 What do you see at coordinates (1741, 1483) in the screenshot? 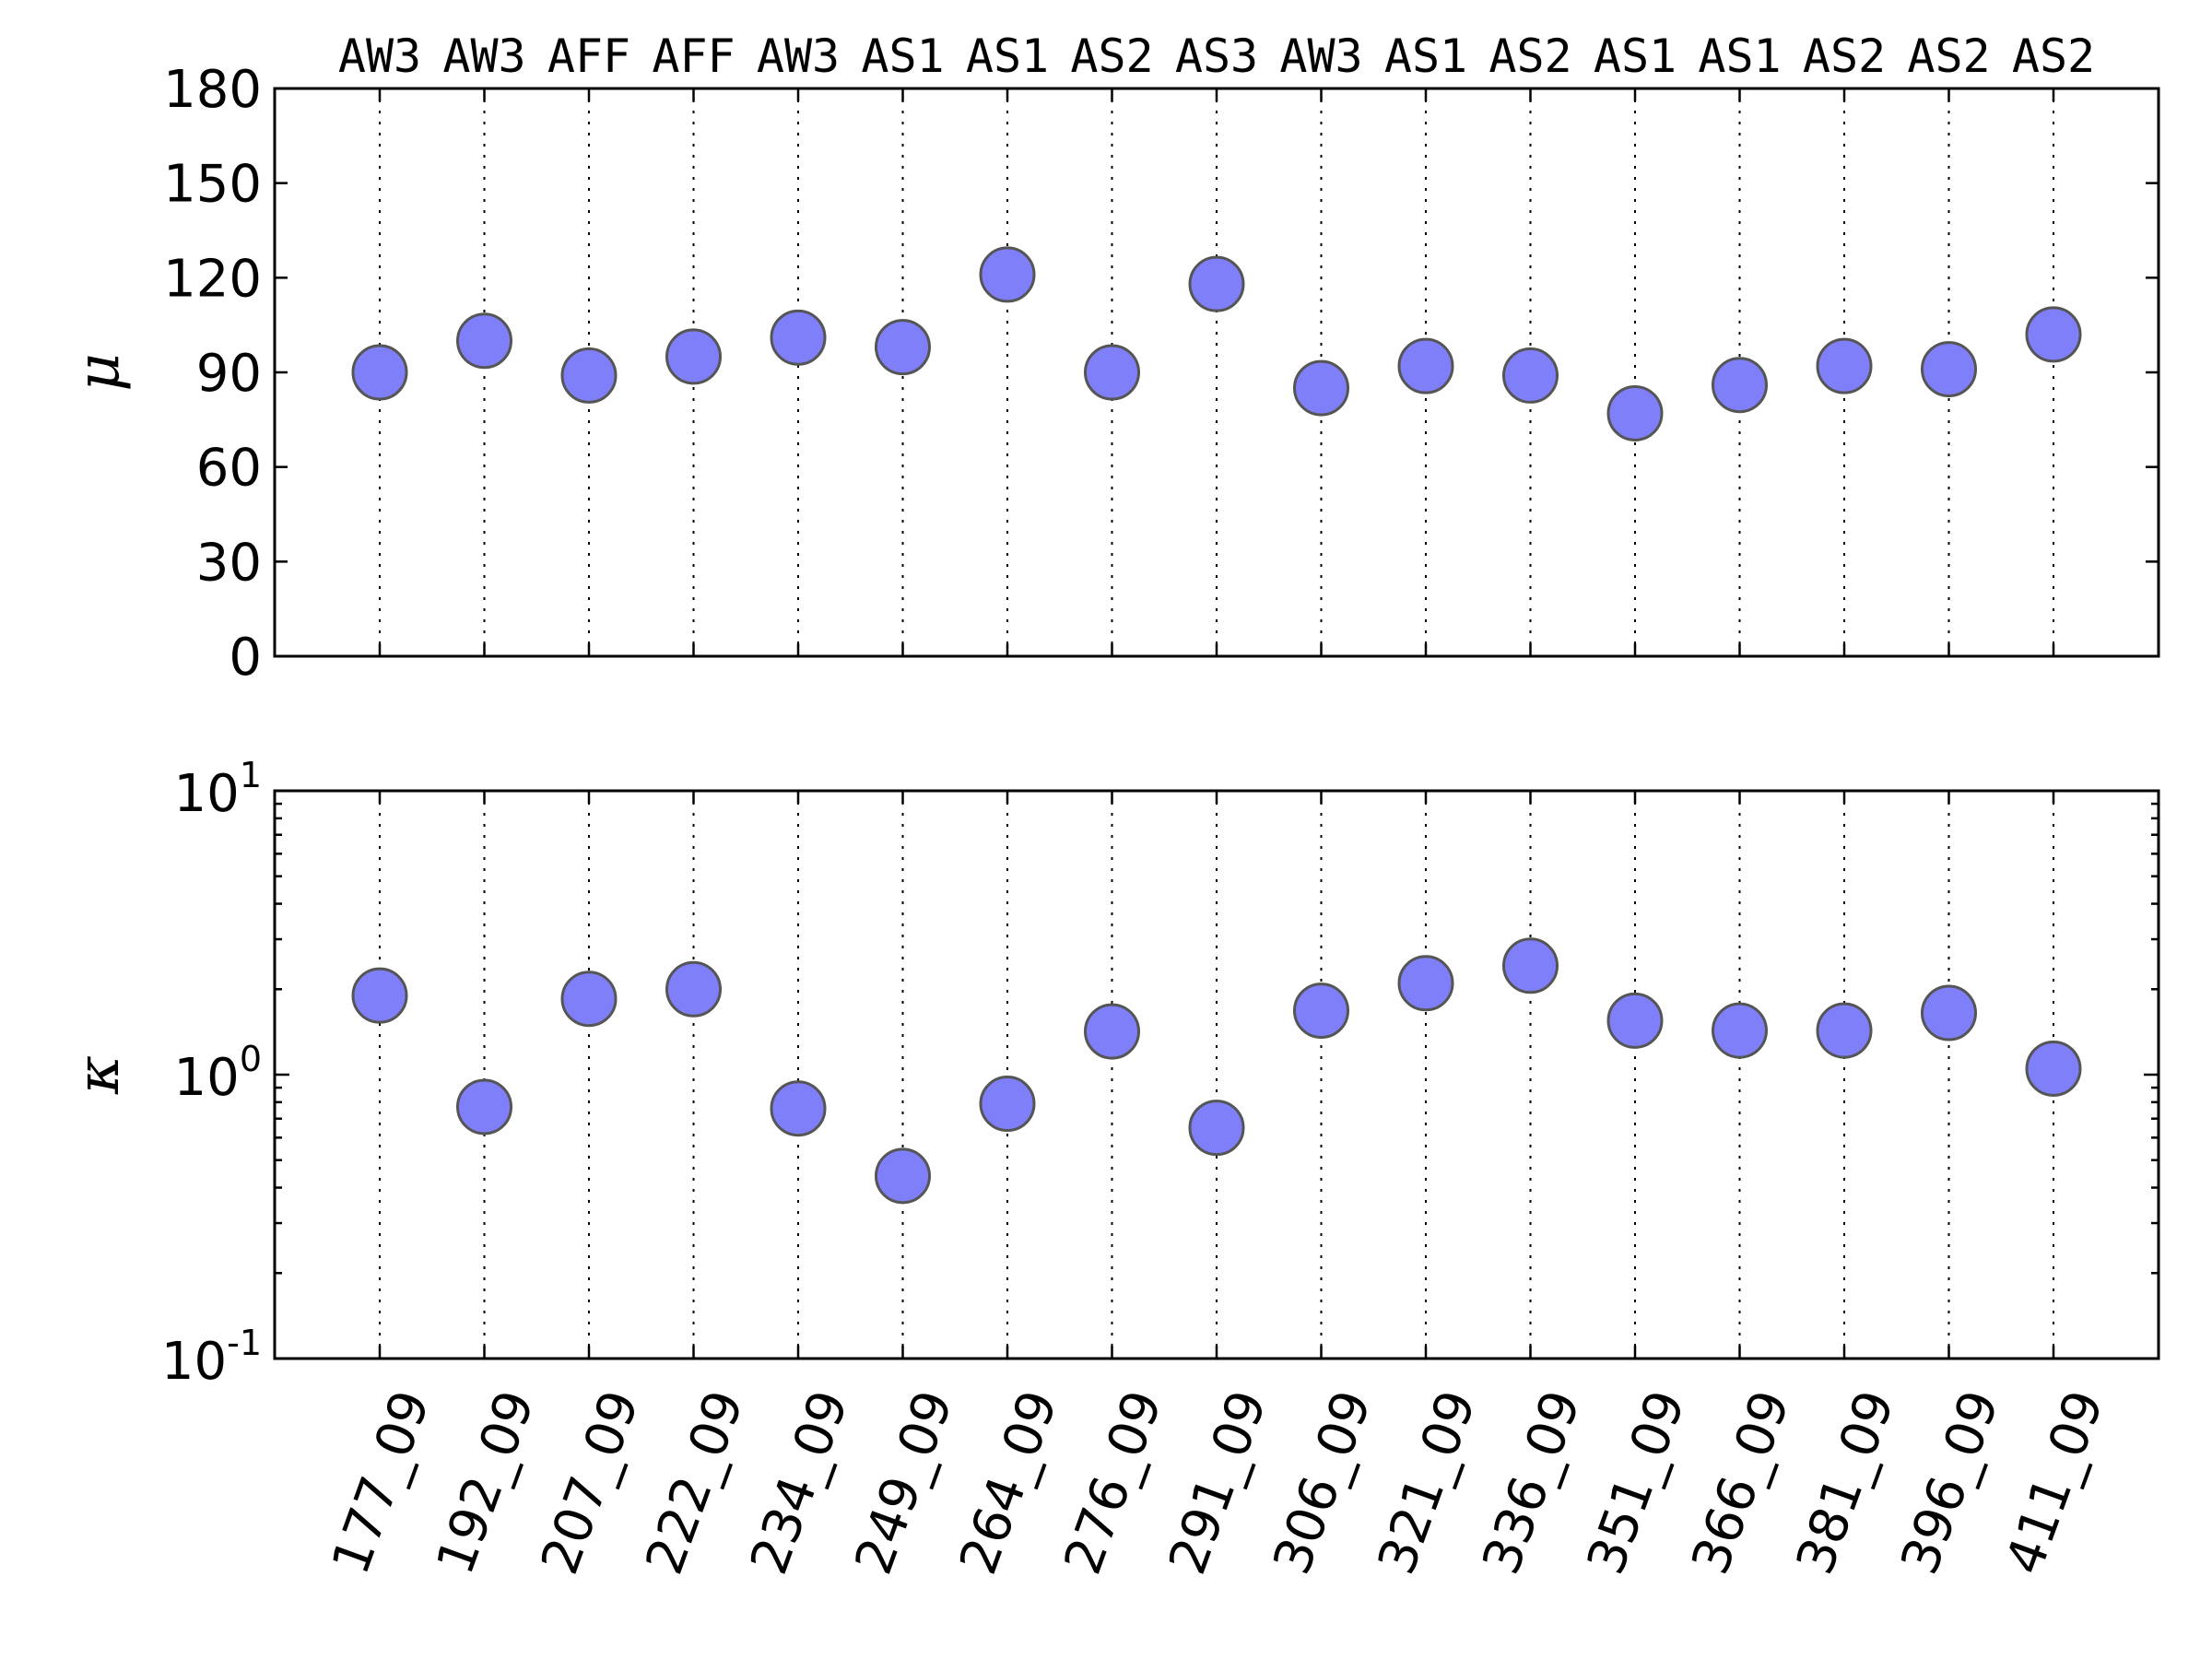
I see `x-tick-label: 366_09` at bounding box center [1741, 1483].